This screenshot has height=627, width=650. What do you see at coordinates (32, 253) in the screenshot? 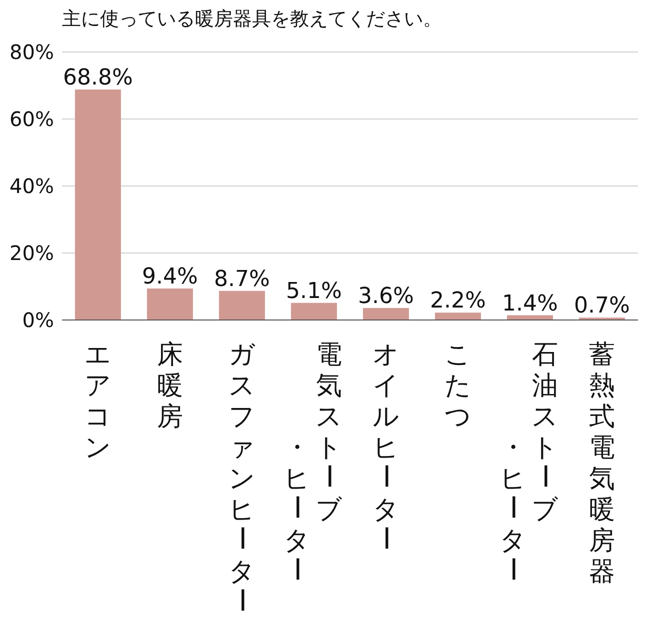
I see `y-tick-label: 20%` at bounding box center [32, 253].